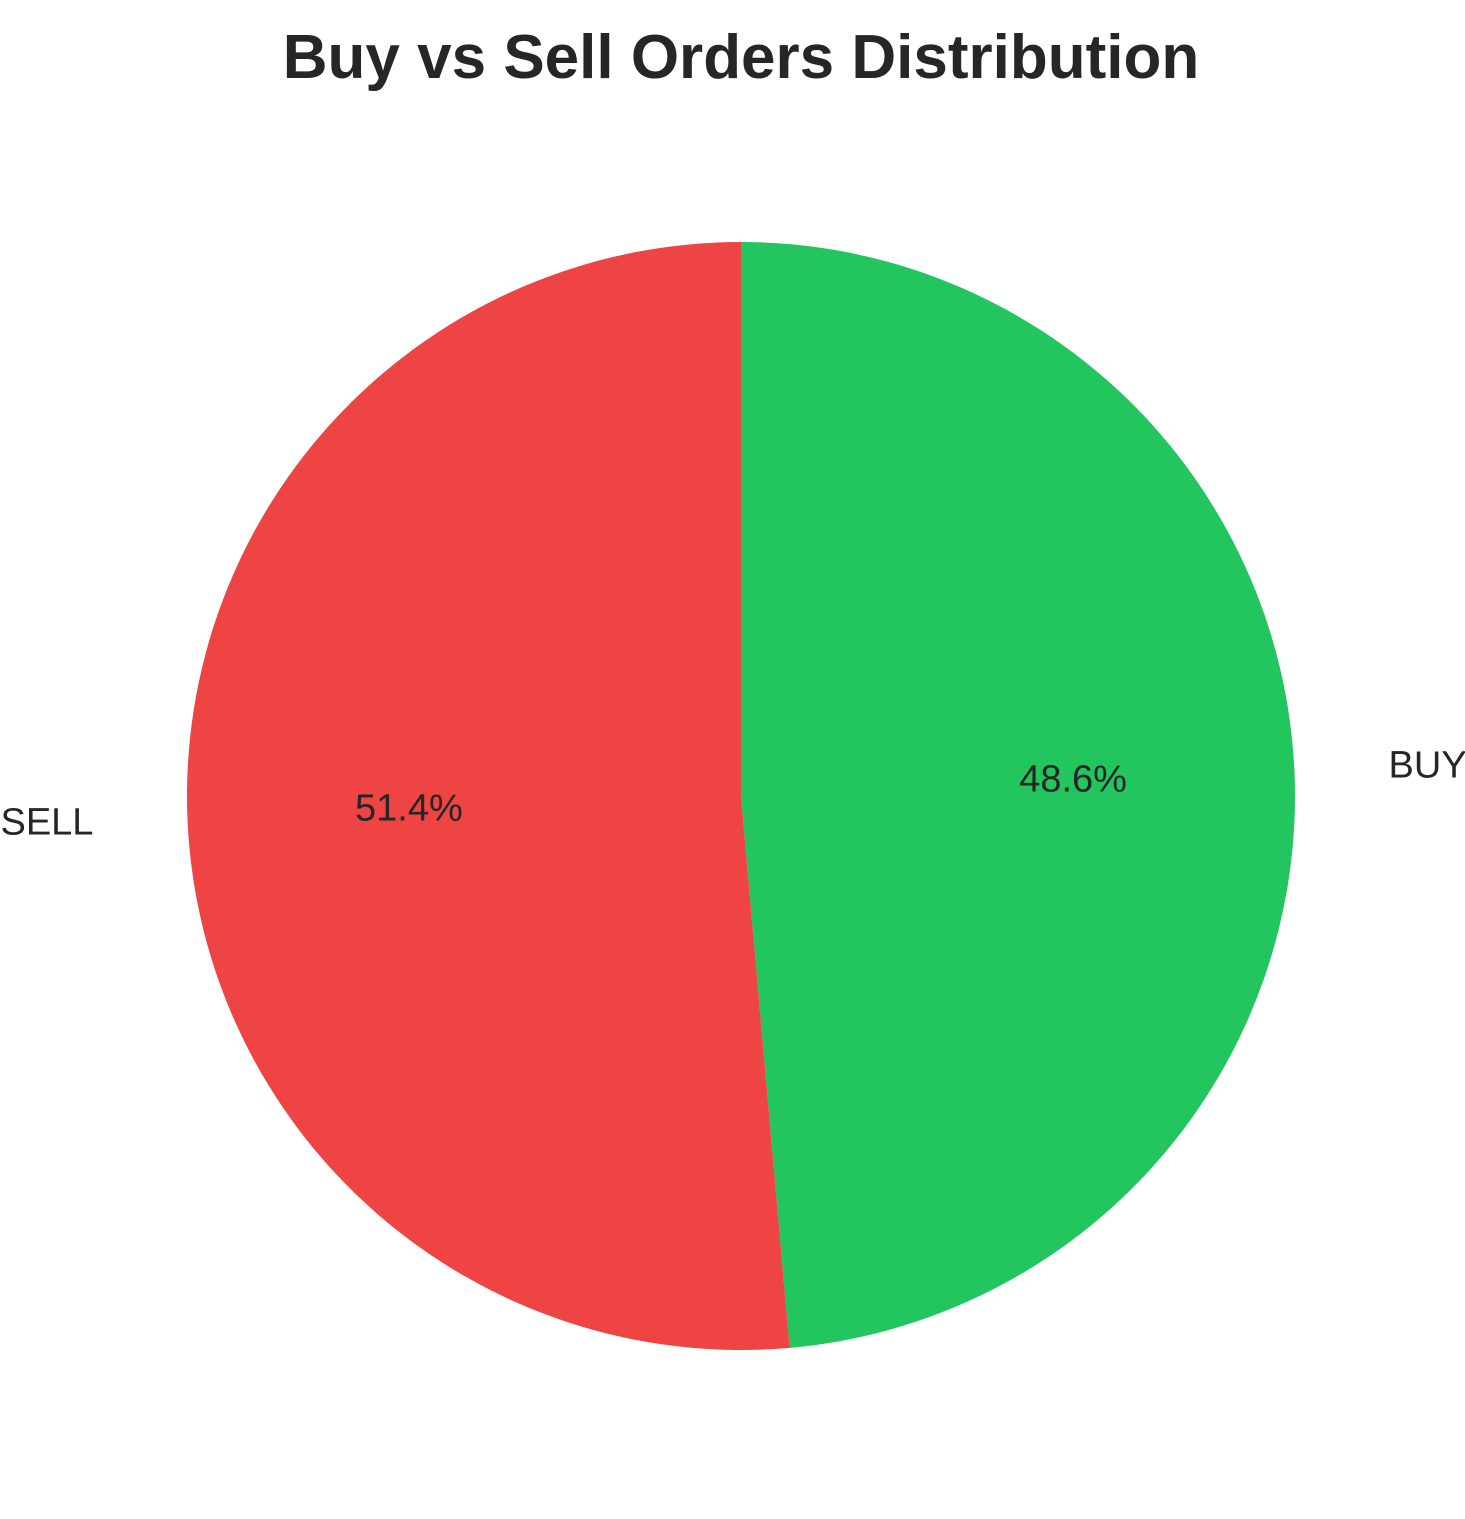 Image resolution: width=1465 pixels, height=1519 pixels. Describe the element at coordinates (46, 823) in the screenshot. I see `slice-label-sell: SELL` at that location.